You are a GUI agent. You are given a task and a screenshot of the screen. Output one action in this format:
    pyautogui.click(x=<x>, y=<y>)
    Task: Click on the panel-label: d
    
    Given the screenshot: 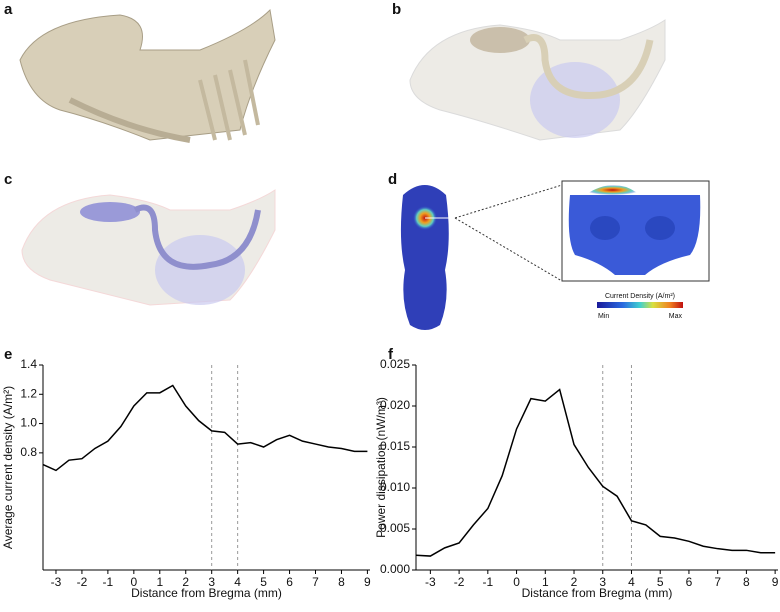 What is the action you would take?
    pyautogui.click(x=392, y=179)
    